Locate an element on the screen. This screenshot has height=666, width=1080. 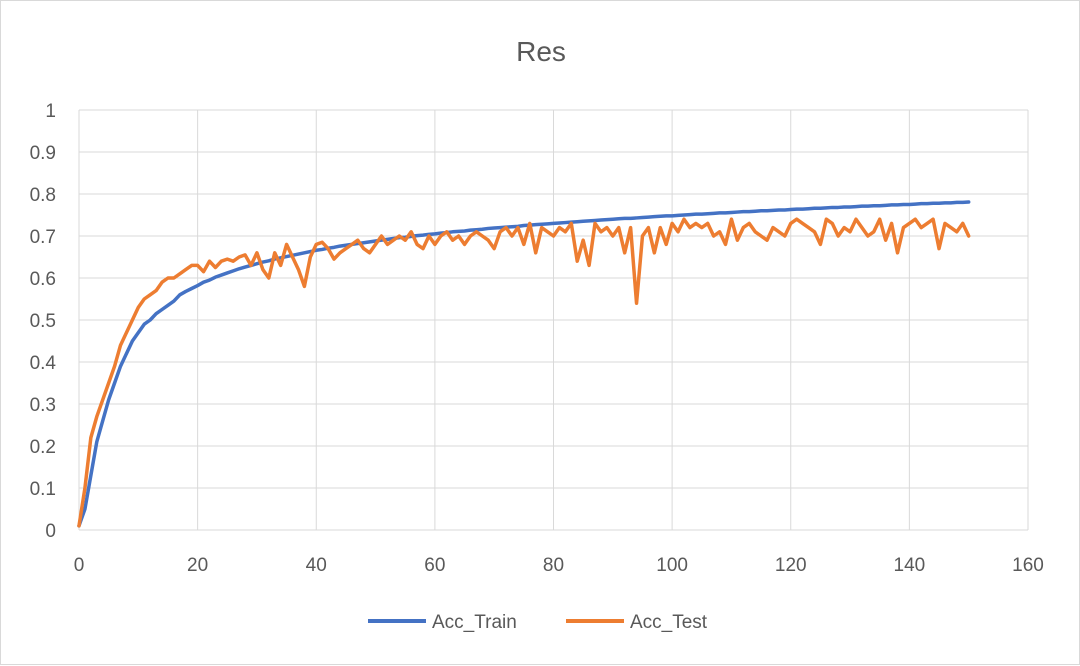
y-tick-label-8: 0.8 is located at coordinates (43, 195).